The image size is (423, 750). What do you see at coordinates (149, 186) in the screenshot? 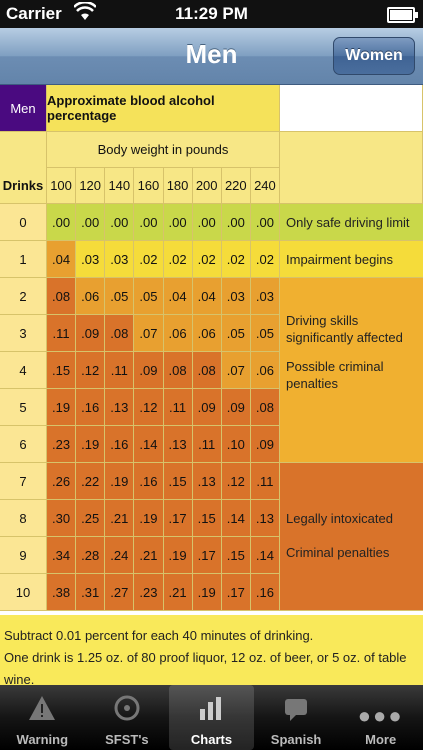
I see `weight-header-cell: 160` at bounding box center [149, 186].